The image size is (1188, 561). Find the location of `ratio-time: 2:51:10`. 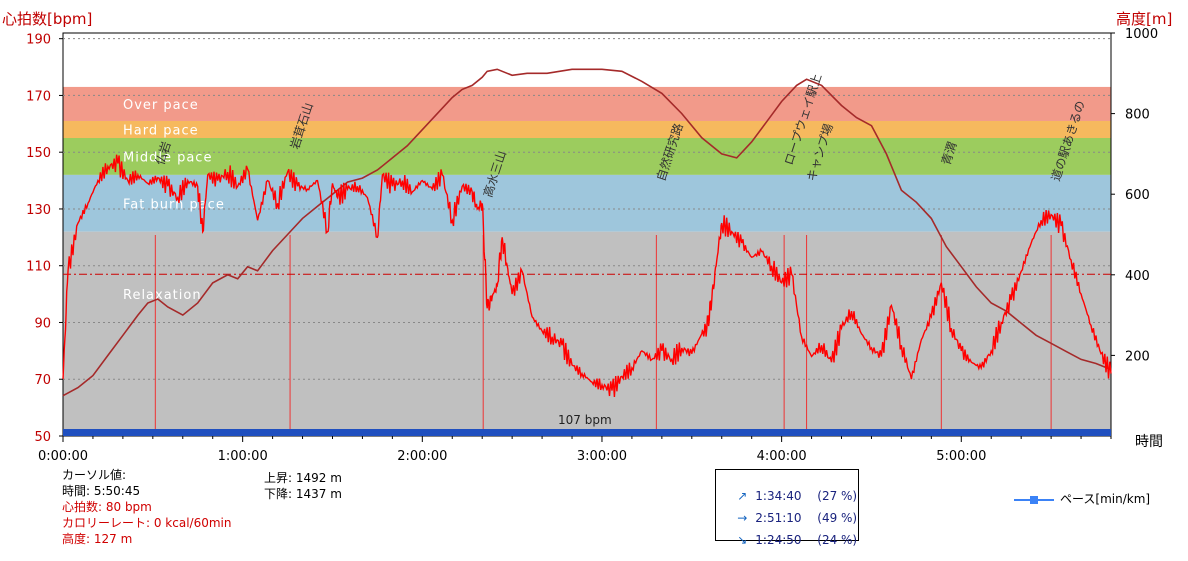

ratio-time: 2:51:10 is located at coordinates (778, 518).